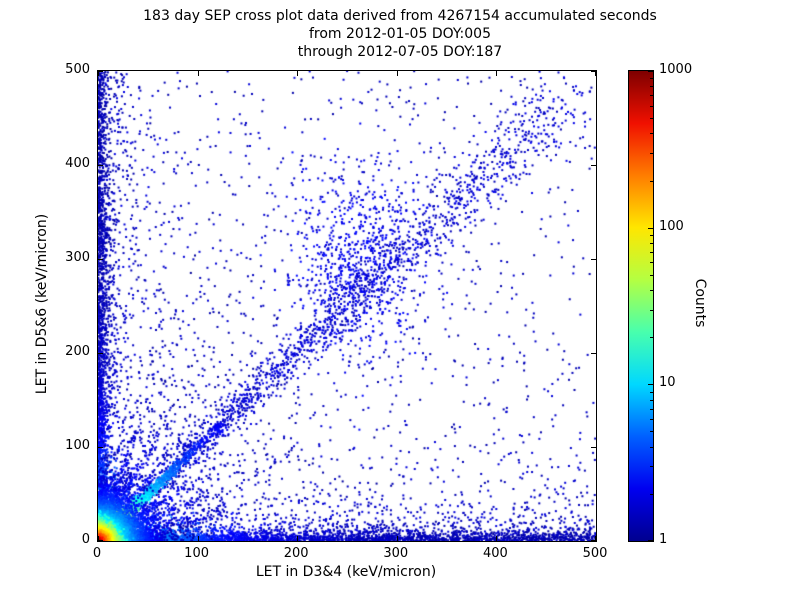 This screenshot has height=600, width=800. I want to click on colorbar-gradient, so click(641, 306).